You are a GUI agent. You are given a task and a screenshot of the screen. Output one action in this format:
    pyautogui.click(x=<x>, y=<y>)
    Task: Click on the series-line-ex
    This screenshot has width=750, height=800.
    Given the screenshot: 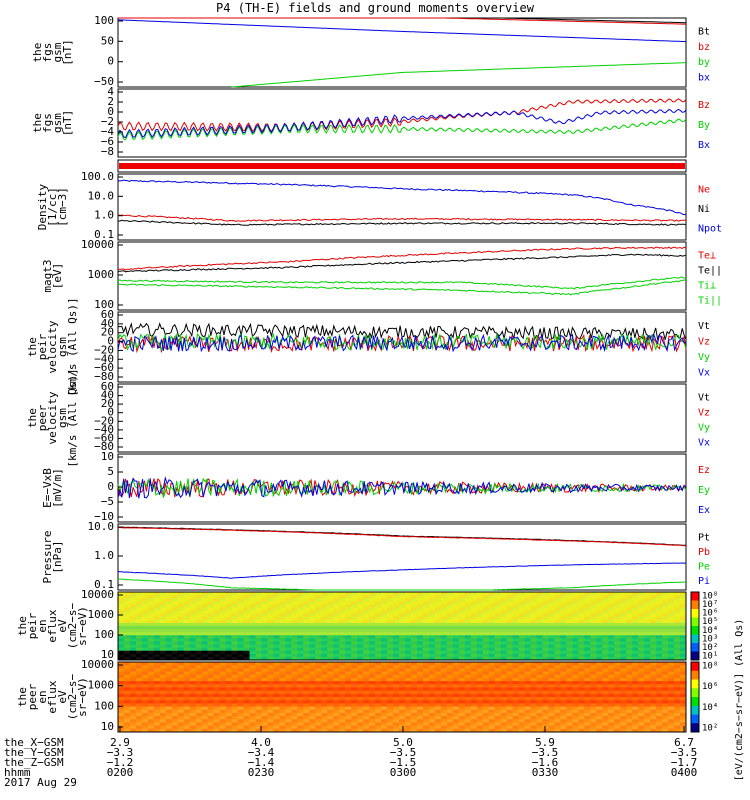 What is the action you would take?
    pyautogui.click(x=402, y=487)
    